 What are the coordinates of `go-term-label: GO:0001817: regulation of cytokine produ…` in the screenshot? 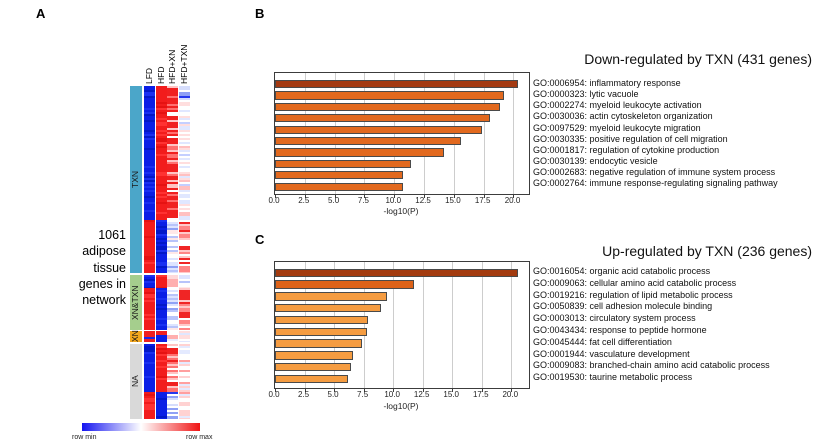 It's located at (626, 149).